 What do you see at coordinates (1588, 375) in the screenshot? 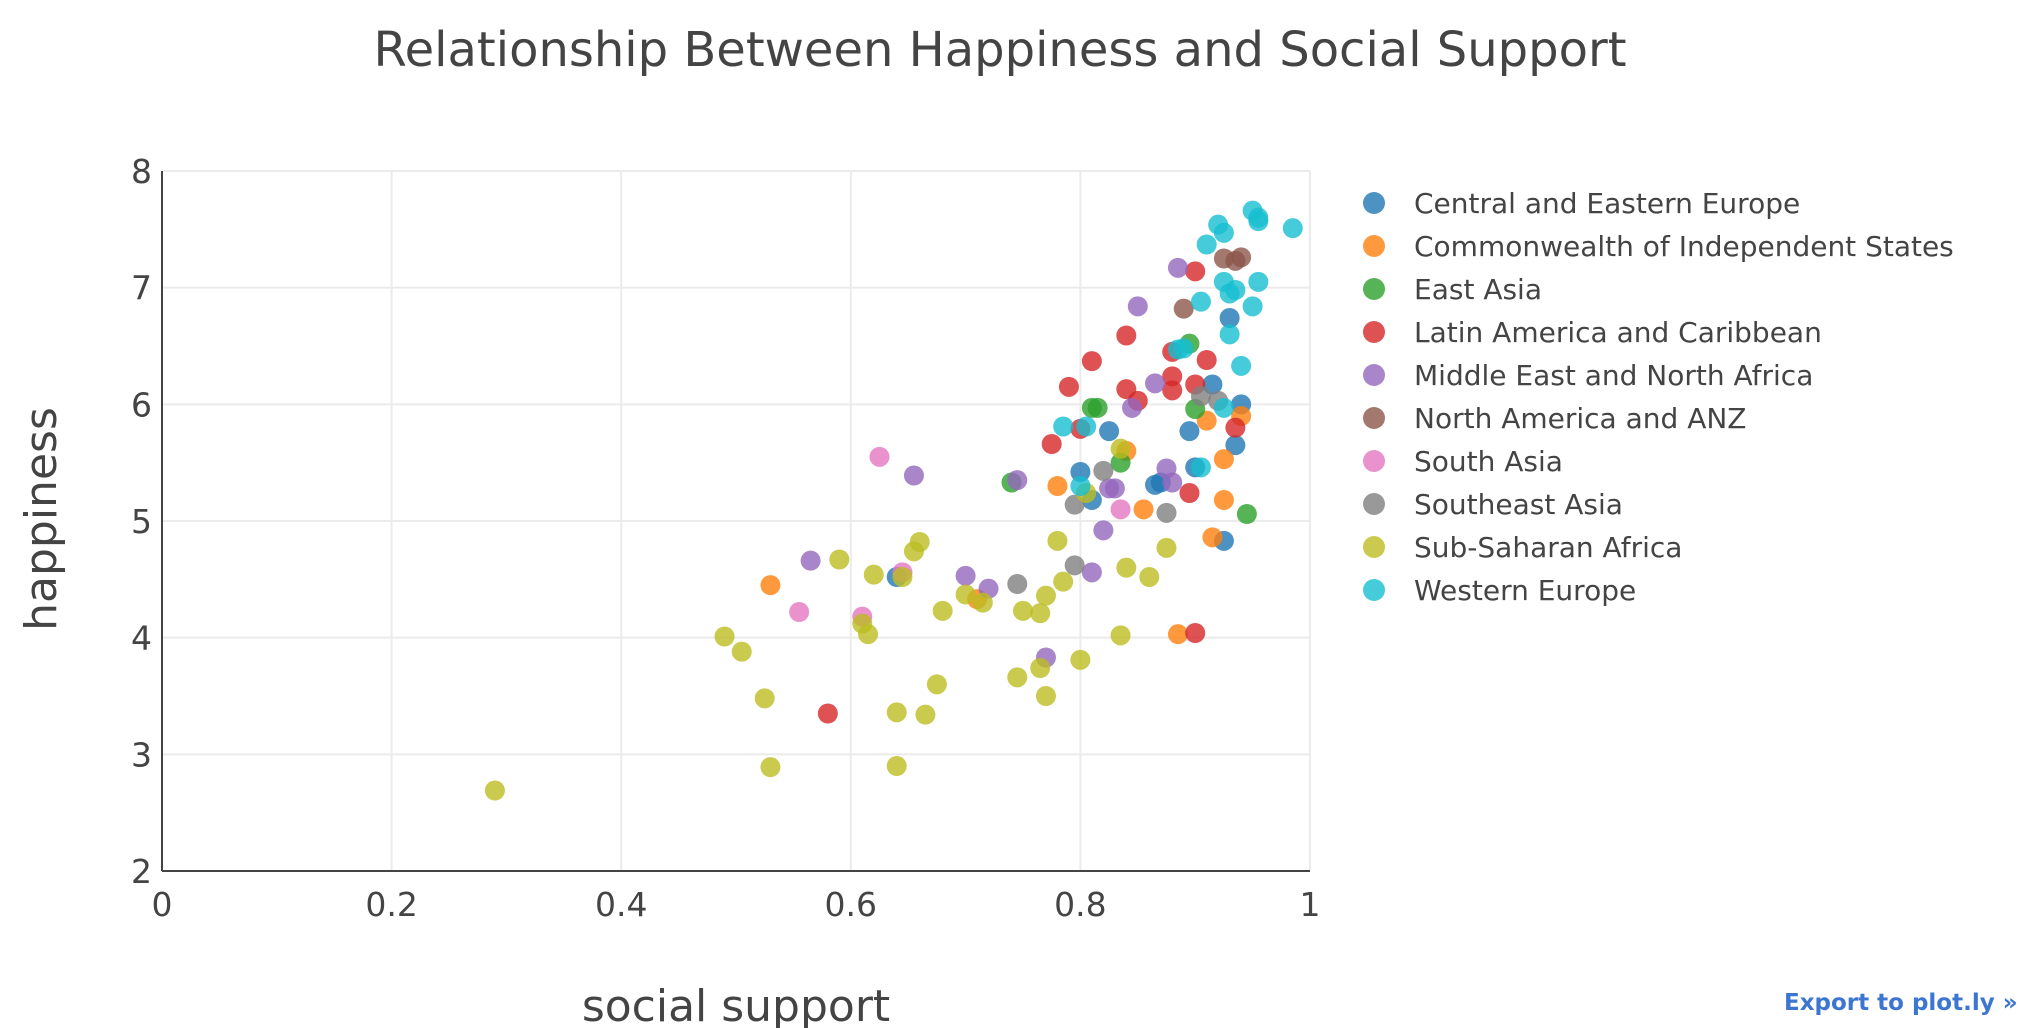
I see `legend-item: Middle East and North Africa` at bounding box center [1588, 375].